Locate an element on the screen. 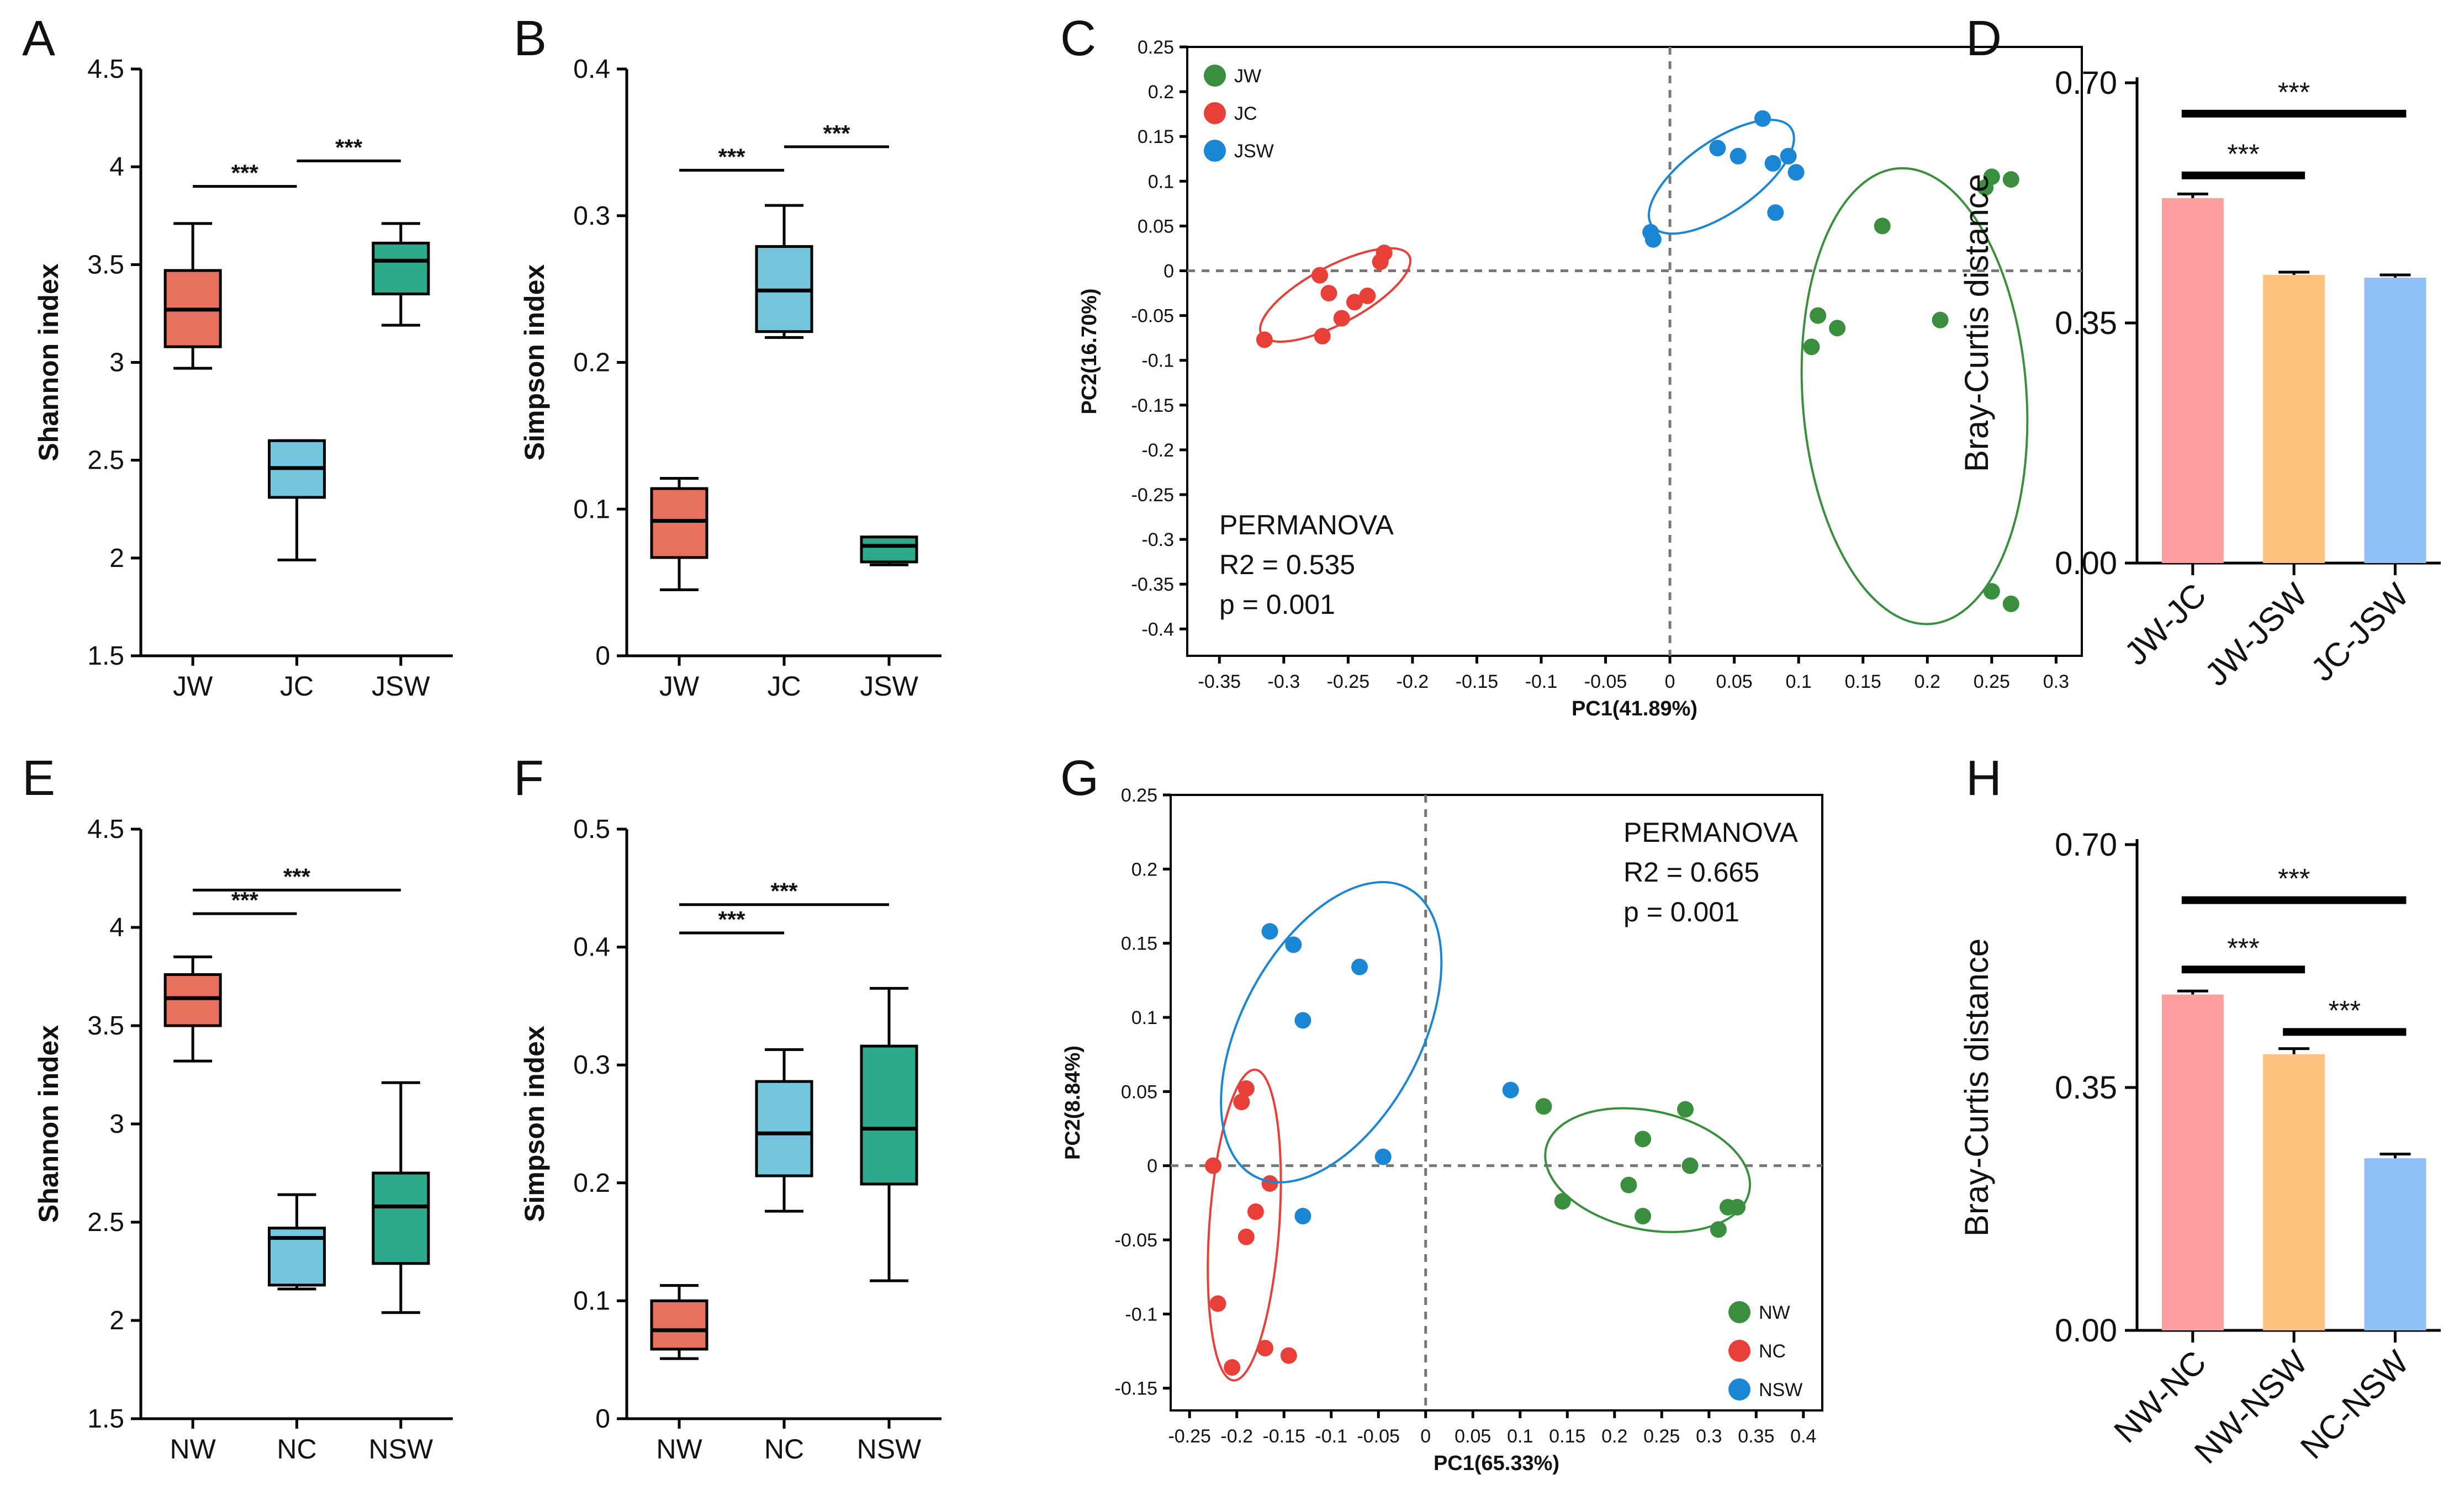  annotation-text: R2 = 0.535 is located at coordinates (1287, 564).